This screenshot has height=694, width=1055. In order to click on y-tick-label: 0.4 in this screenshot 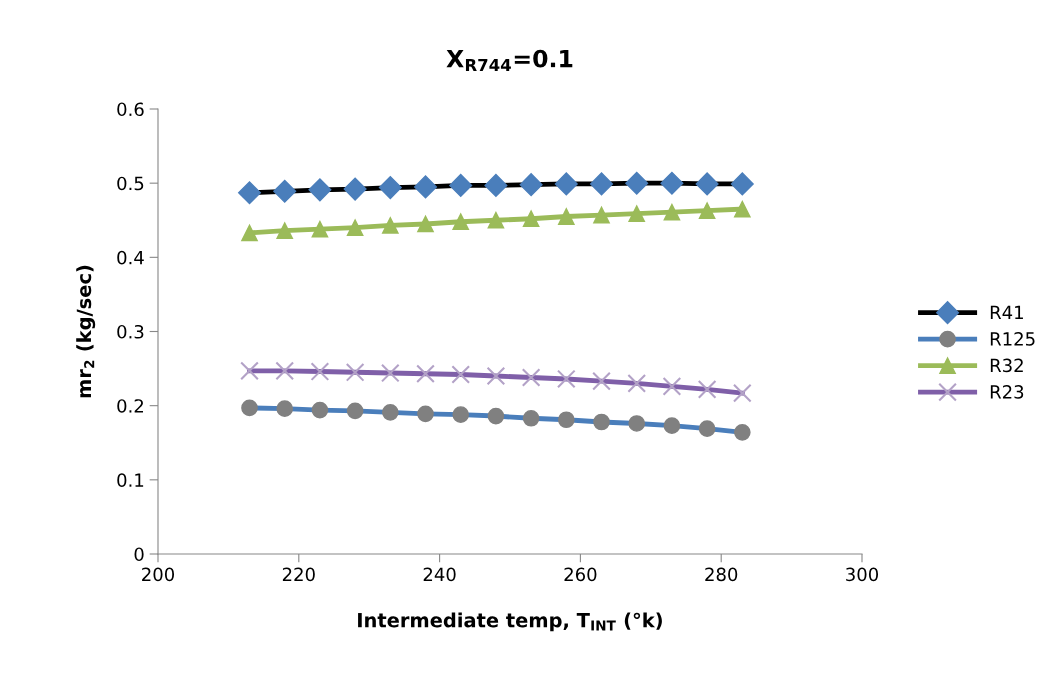, I will do `click(130, 257)`.